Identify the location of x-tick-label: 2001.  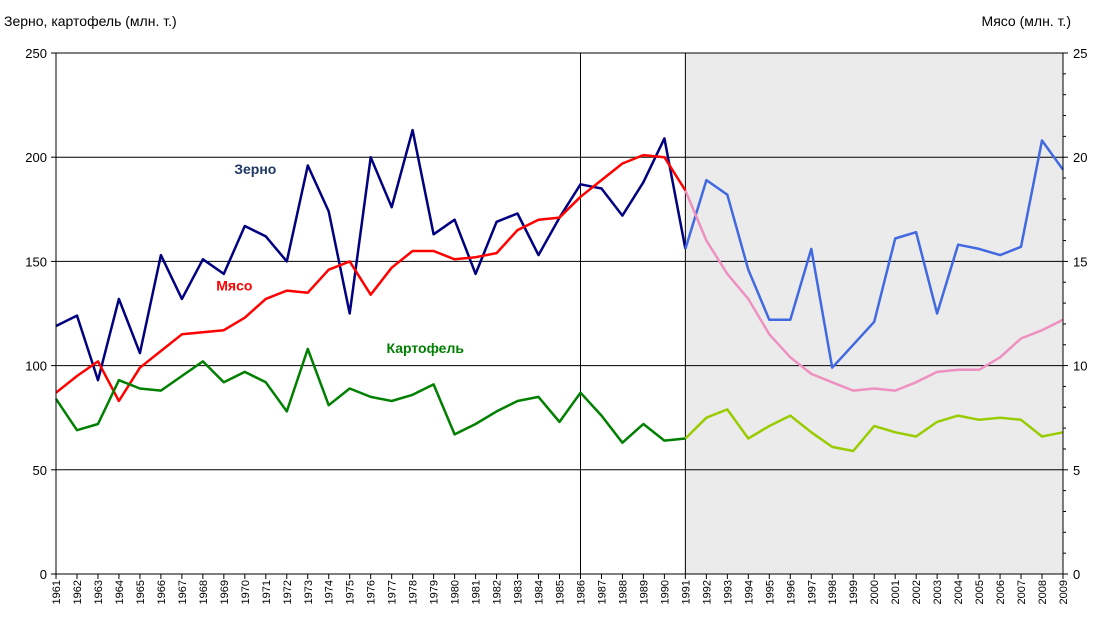
(896, 592).